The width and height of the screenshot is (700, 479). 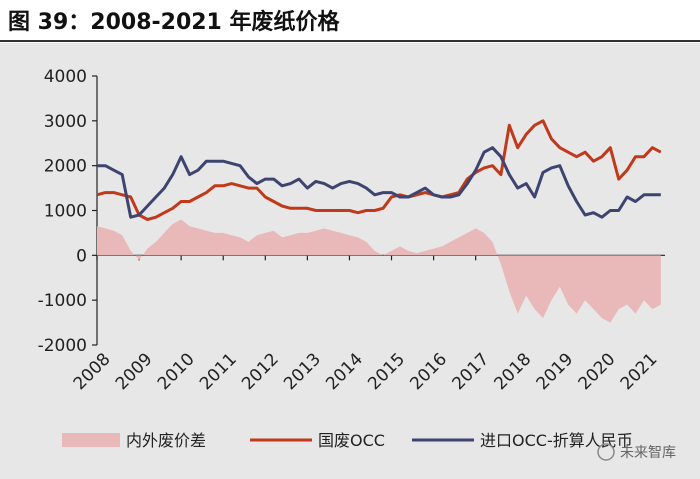 I want to click on chart-title: 图 39：2008-2021 年废纸价格, so click(x=174, y=22).